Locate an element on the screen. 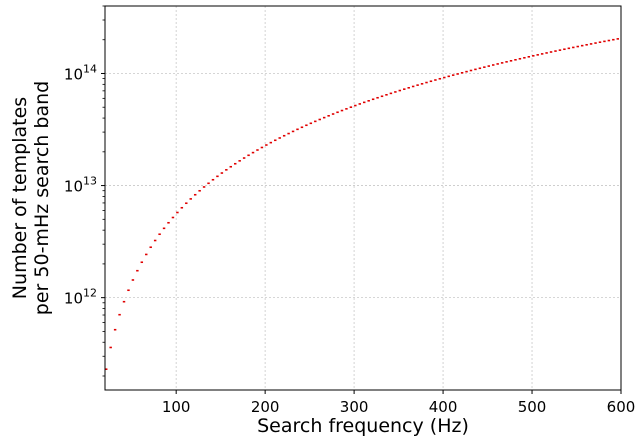  x-axis-title: Search frequency (Hz) is located at coordinates (363, 426).